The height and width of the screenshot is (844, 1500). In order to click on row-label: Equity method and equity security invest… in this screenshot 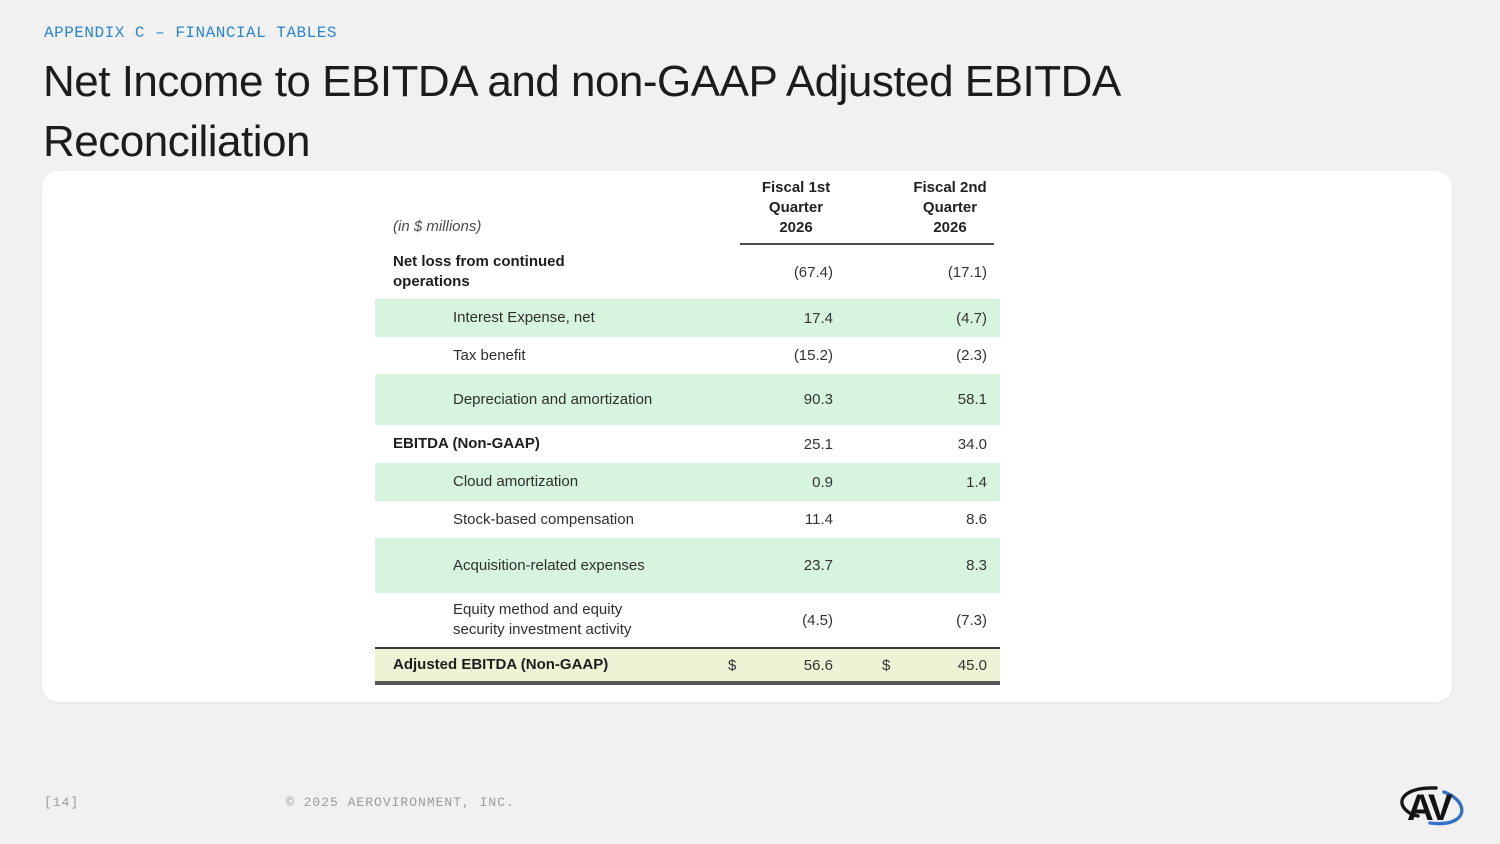, I will do `click(542, 619)`.